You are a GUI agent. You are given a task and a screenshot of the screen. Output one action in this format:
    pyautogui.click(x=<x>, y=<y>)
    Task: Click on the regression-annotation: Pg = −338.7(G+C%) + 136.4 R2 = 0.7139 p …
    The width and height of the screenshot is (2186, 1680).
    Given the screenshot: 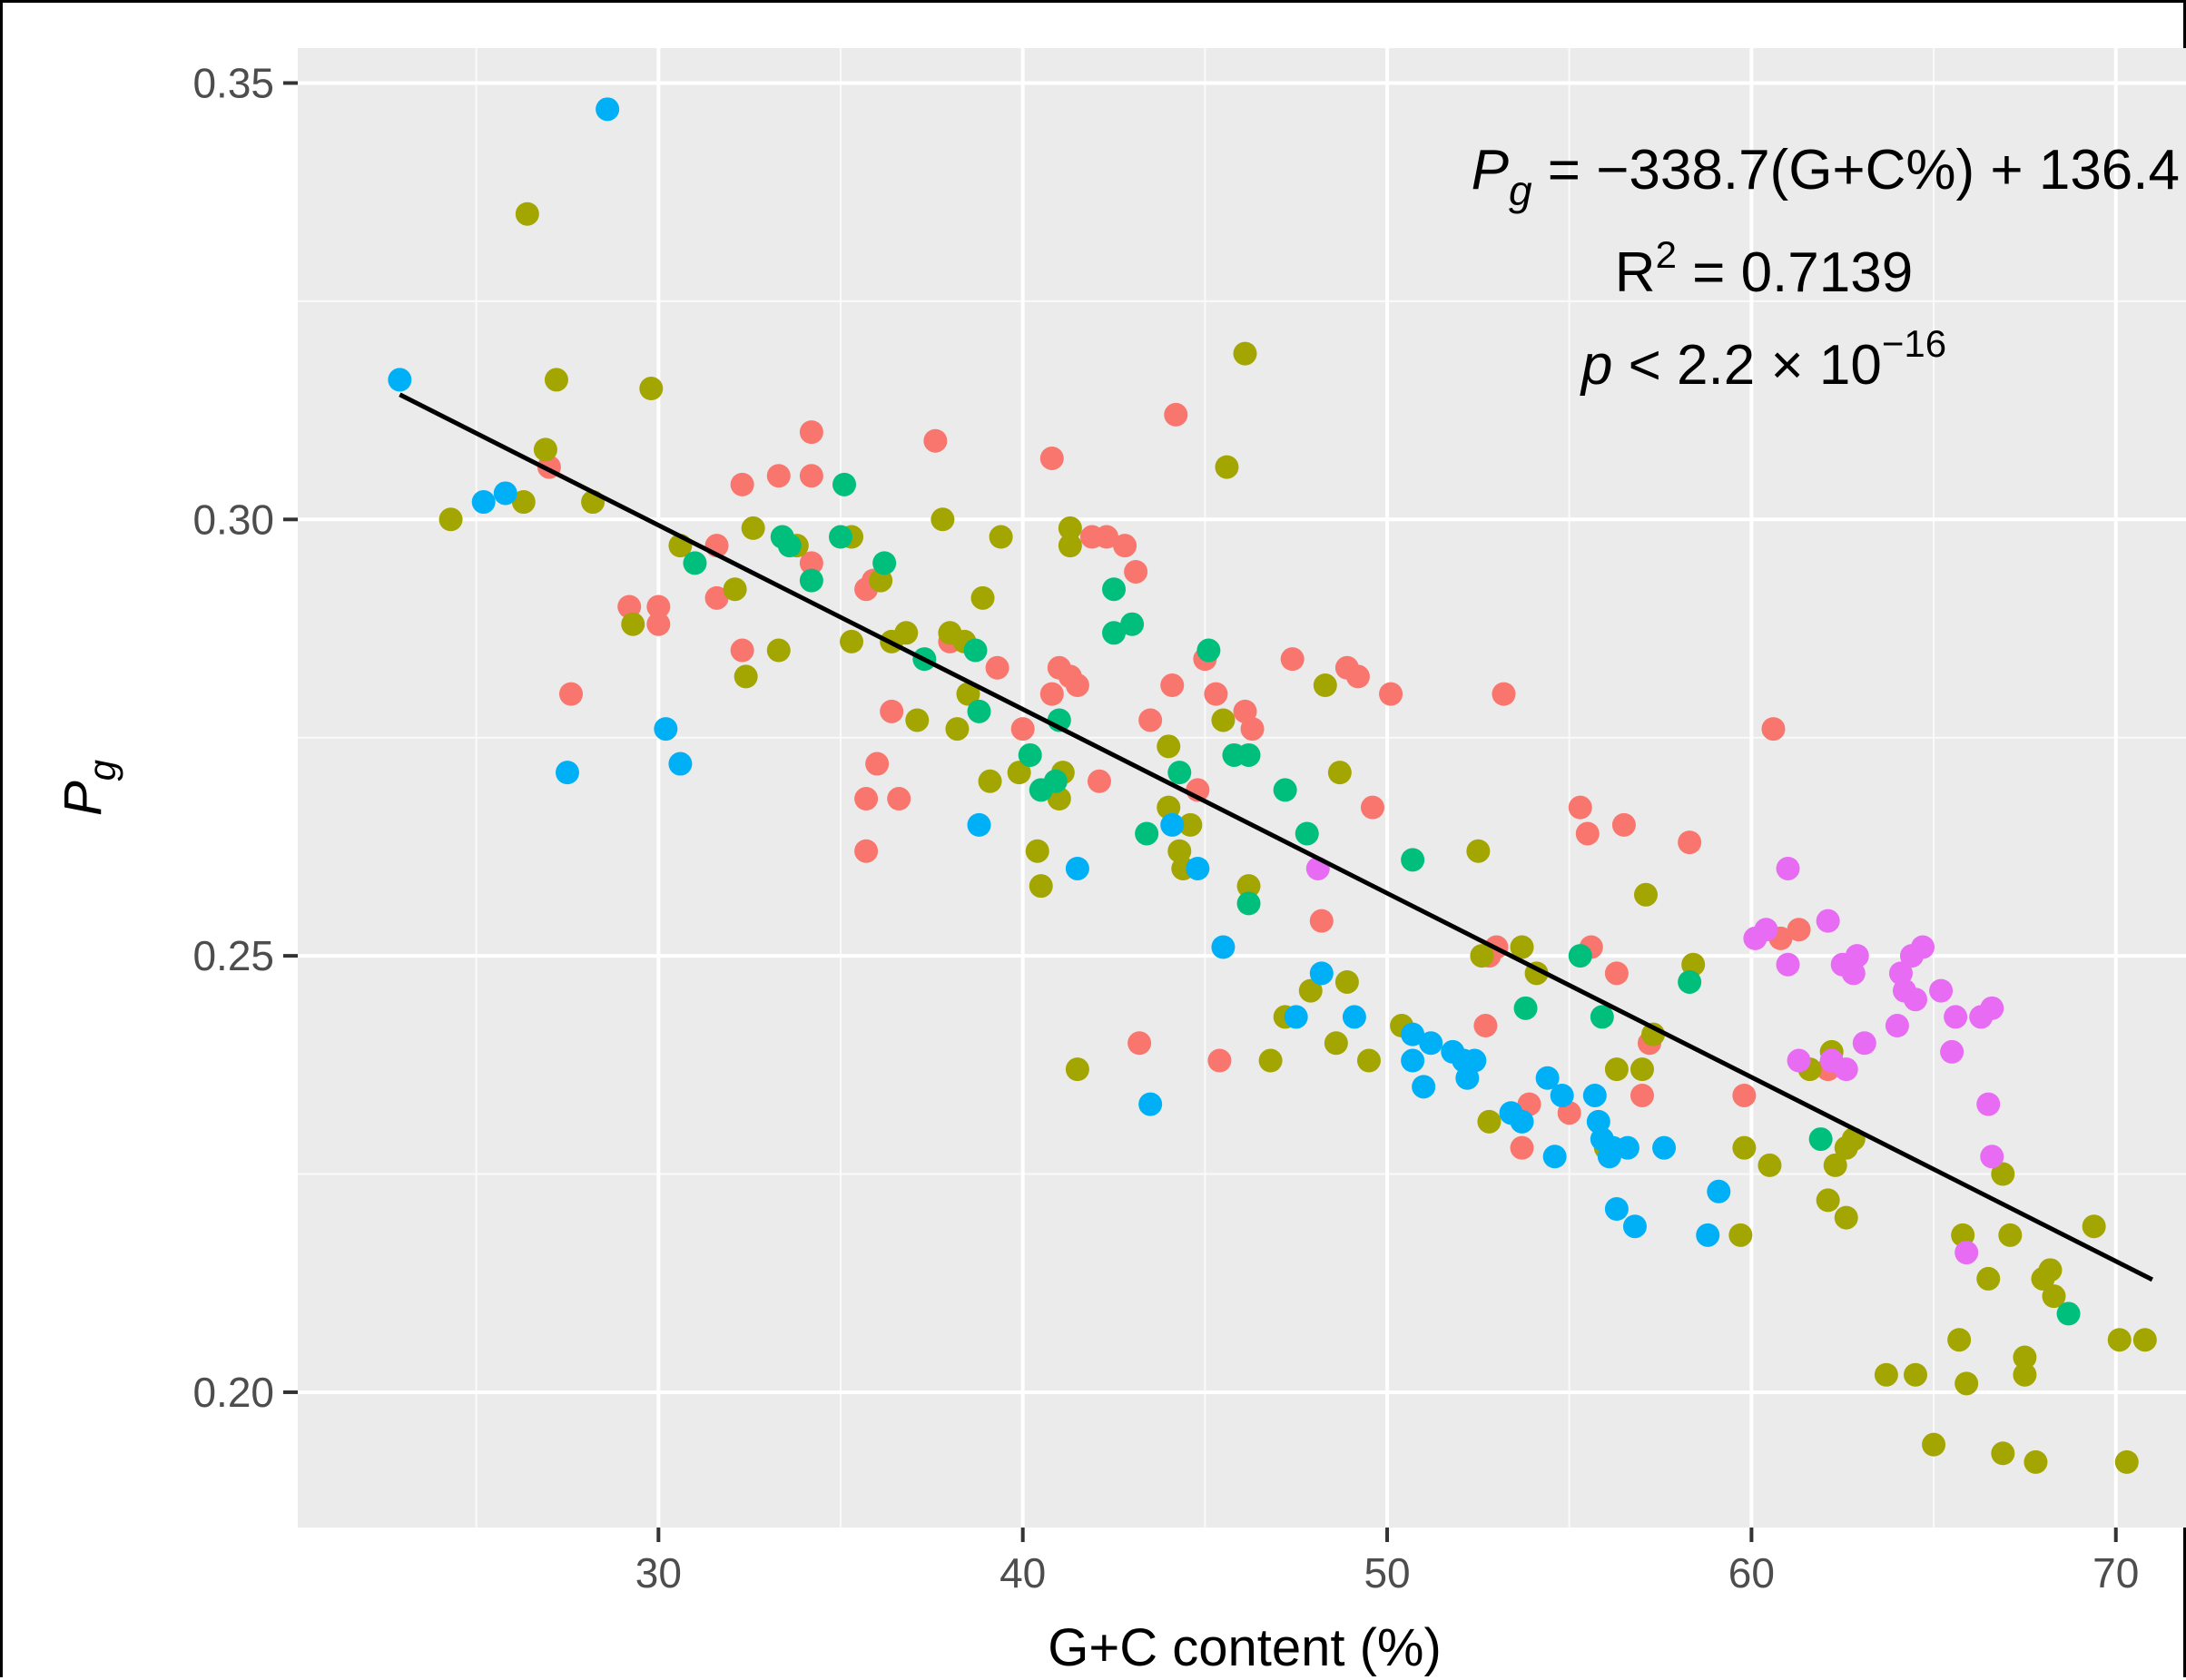 What is the action you would take?
    pyautogui.click(x=1826, y=268)
    